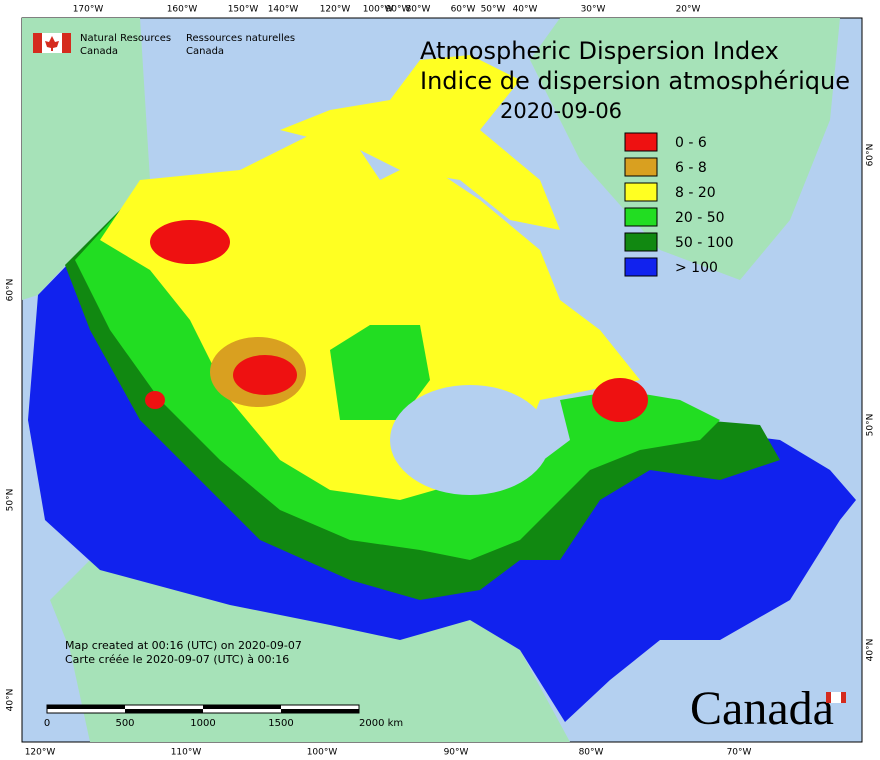 This screenshot has height=760, width=880. What do you see at coordinates (635, 81) in the screenshot?
I see `subtitle: Indice de dispersion atmosphérique` at bounding box center [635, 81].